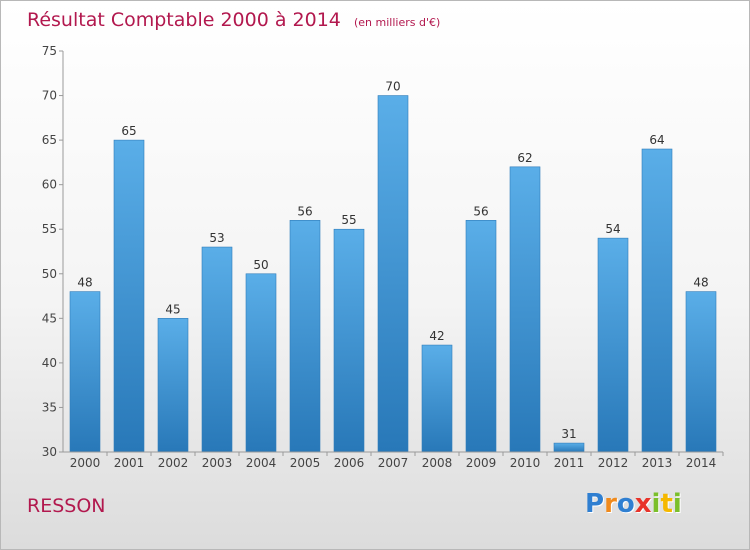 The image size is (750, 550). What do you see at coordinates (481, 336) in the screenshot?
I see `bar-2009` at bounding box center [481, 336].